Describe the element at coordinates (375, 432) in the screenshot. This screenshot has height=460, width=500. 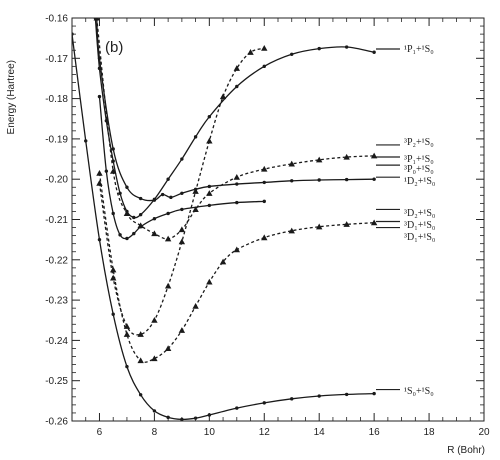
I see `x-tick-label: 16` at that location.